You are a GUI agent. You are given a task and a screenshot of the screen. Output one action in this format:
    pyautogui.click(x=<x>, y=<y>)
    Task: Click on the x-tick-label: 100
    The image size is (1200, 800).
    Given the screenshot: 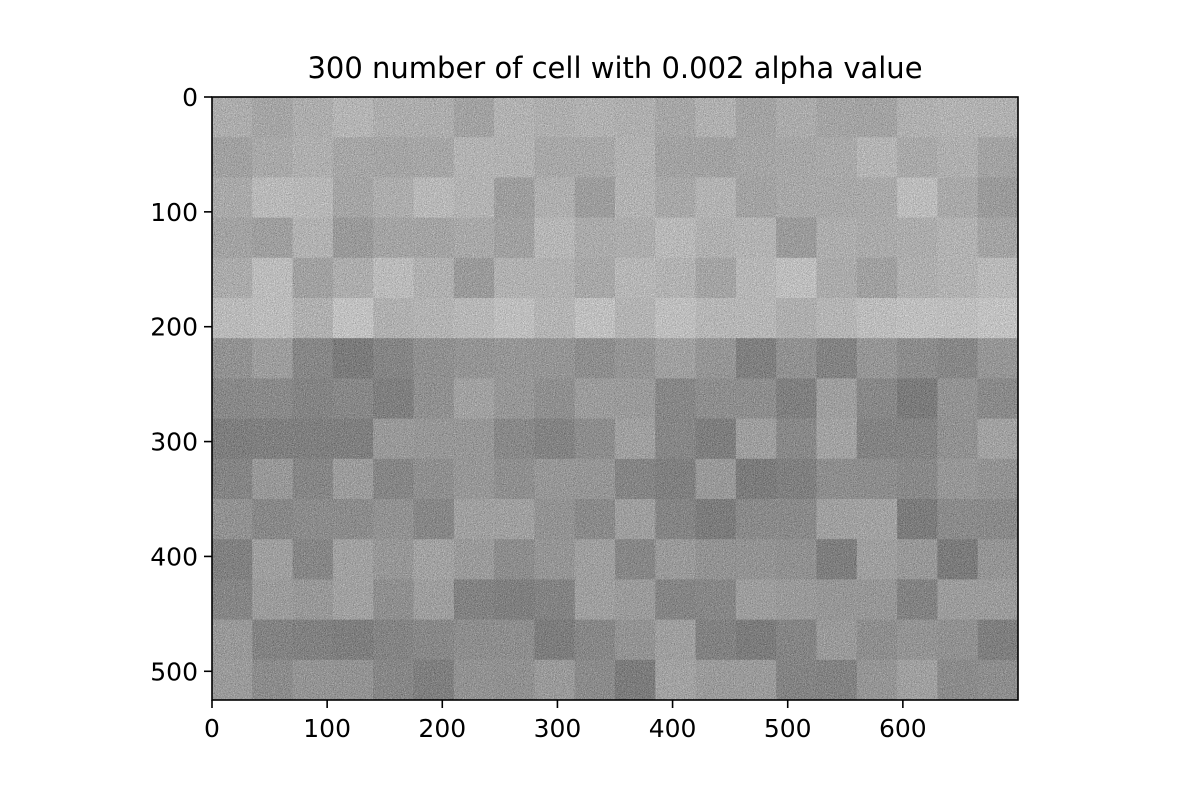 What is the action you would take?
    pyautogui.click(x=327, y=728)
    